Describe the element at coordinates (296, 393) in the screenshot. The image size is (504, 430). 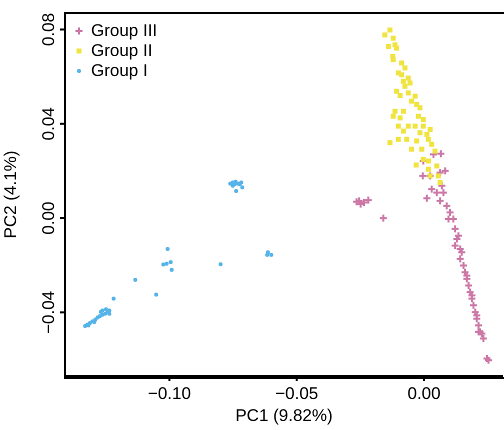
I see `x-tick-label: −0.05` at that location.